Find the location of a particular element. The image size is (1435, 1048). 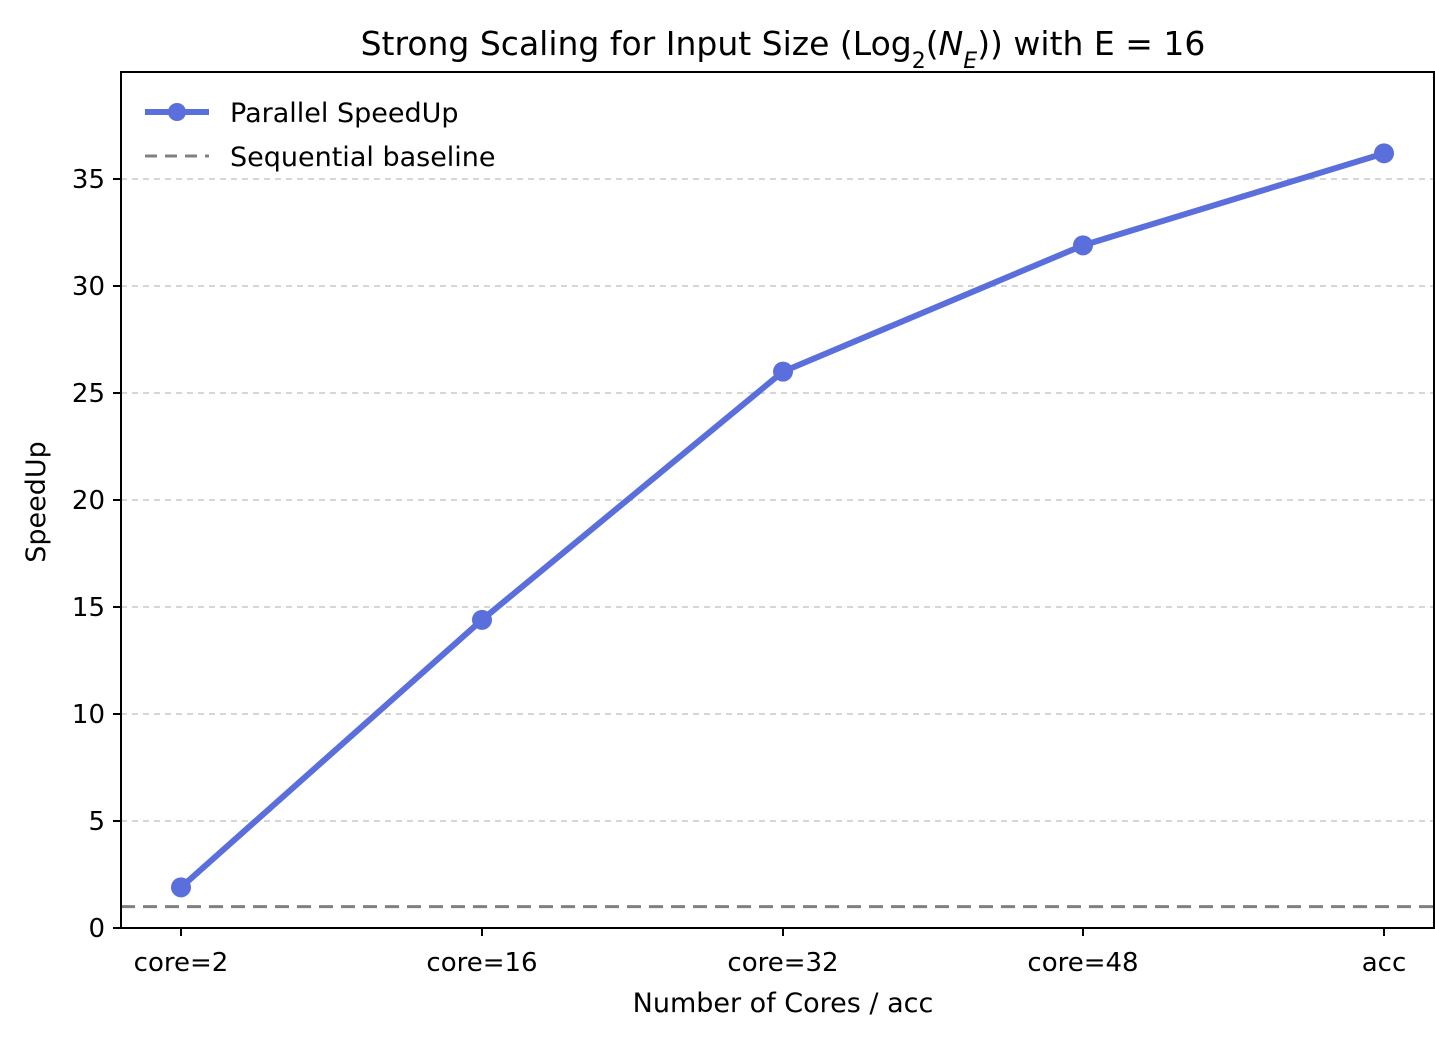

y-axis-ticks: 0 5 10 15 20 25 30 35 is located at coordinates (96, 554).